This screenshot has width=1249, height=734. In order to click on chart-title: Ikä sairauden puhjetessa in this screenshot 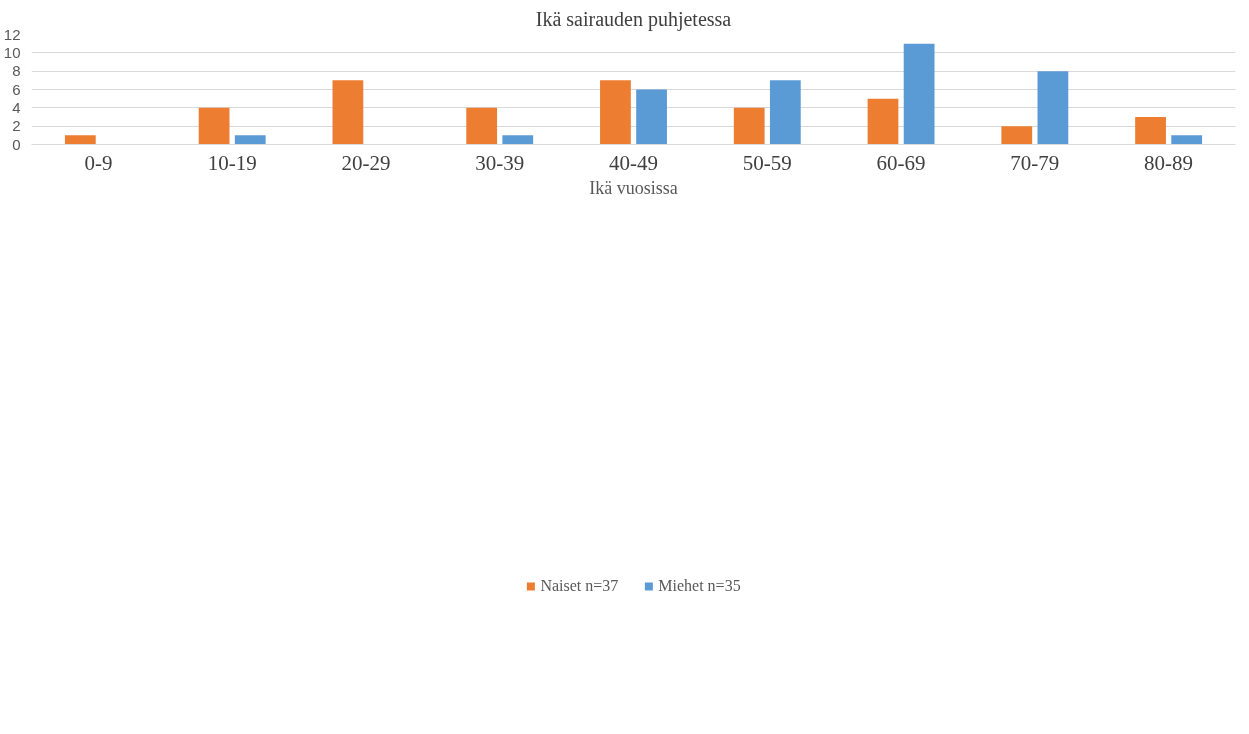, I will do `click(633, 19)`.